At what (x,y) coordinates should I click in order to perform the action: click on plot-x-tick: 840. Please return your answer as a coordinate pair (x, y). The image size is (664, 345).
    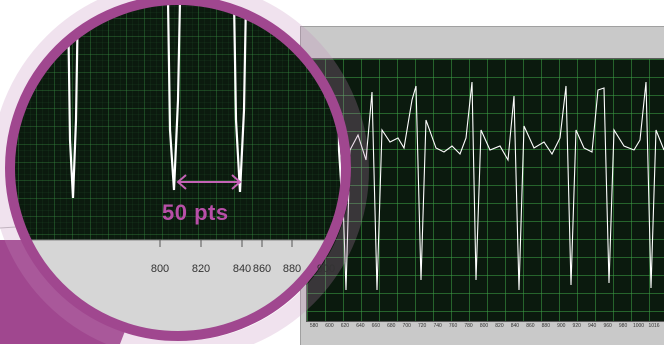
    Looking at the image, I should click on (515, 326).